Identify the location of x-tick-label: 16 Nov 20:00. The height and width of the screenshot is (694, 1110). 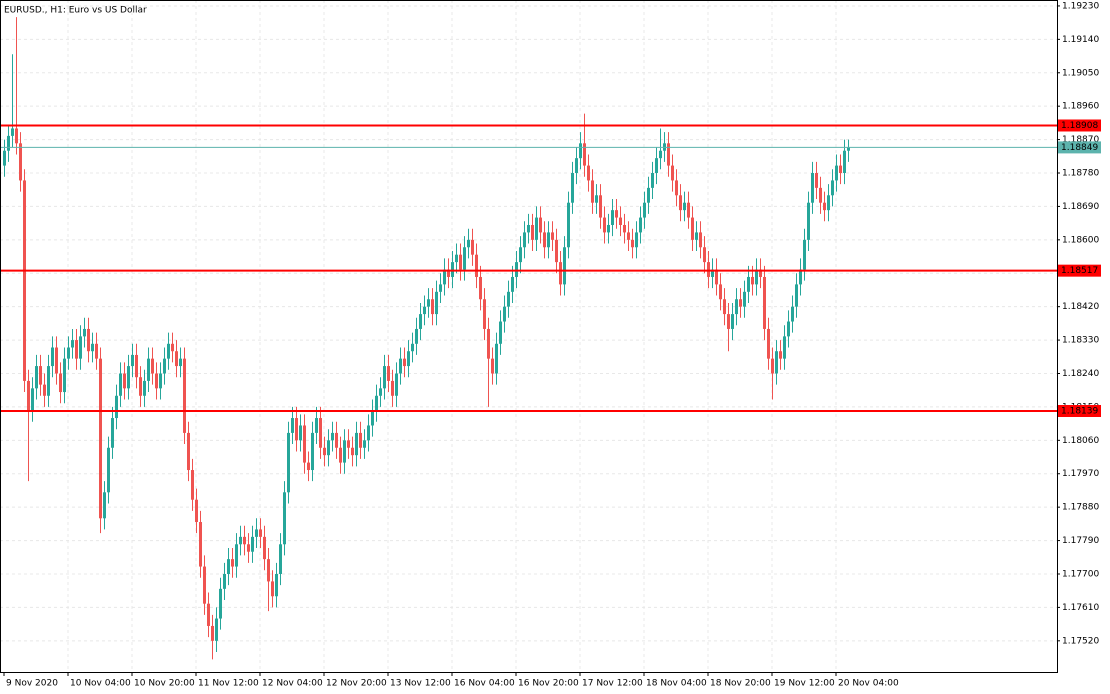
(548, 684).